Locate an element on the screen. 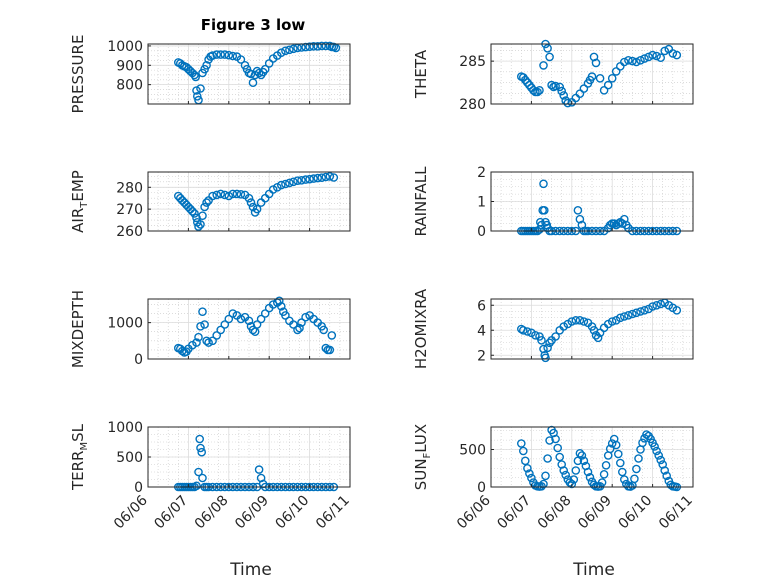 Image resolution: width=778 pixels, height=583 pixels. x-tick-label: 06/07 is located at coordinates (171, 513).